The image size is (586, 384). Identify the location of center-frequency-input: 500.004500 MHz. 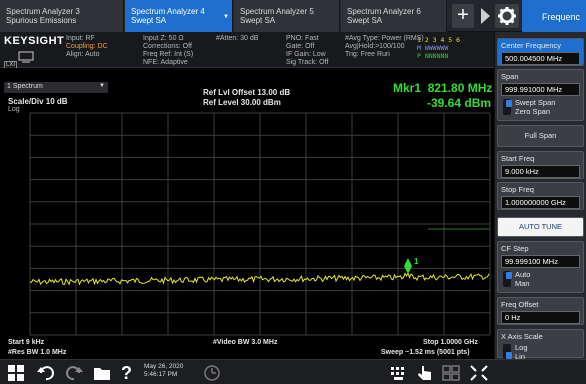
(540, 58).